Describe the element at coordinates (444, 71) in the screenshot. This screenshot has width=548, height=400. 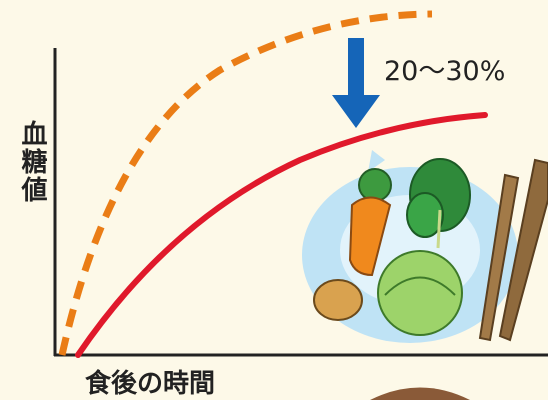
I see `annotation: 20〜30%` at that location.